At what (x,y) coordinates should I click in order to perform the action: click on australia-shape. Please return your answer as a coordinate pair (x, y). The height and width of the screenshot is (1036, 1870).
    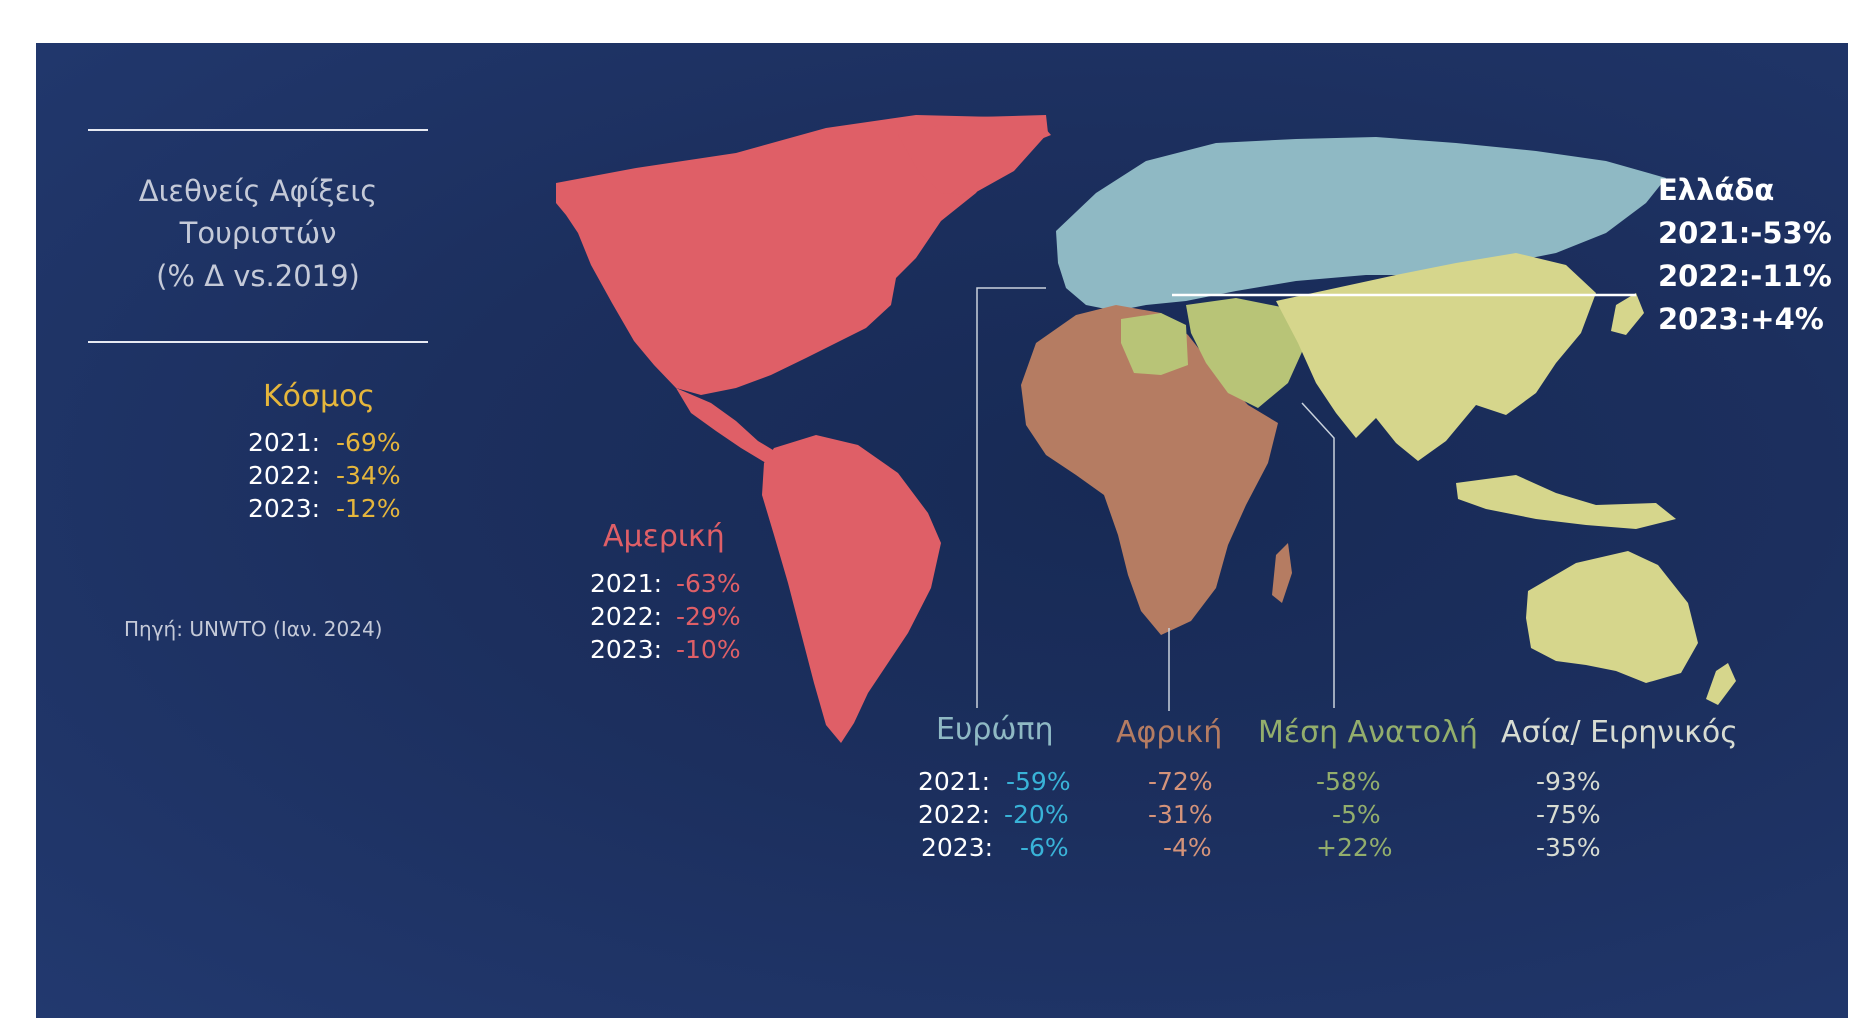
    Looking at the image, I should click on (1612, 617).